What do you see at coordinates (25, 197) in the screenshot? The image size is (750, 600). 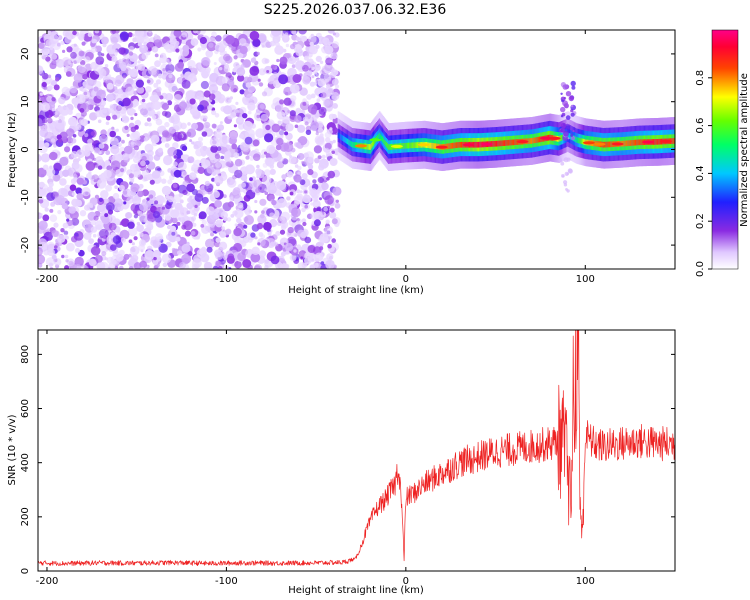 I see `y-tick-label: -10` at bounding box center [25, 197].